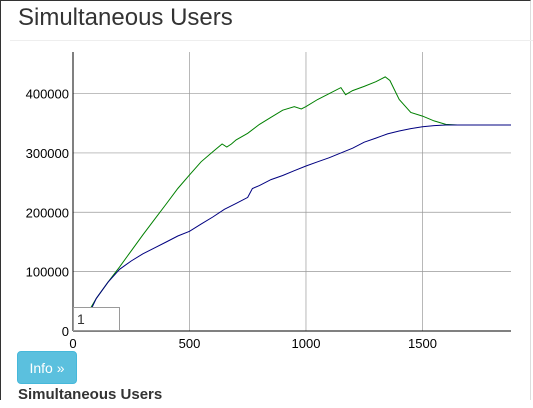 The width and height of the screenshot is (533, 408). What do you see at coordinates (90, 394) in the screenshot?
I see `chart-caption: Simultaneous Users` at bounding box center [90, 394].